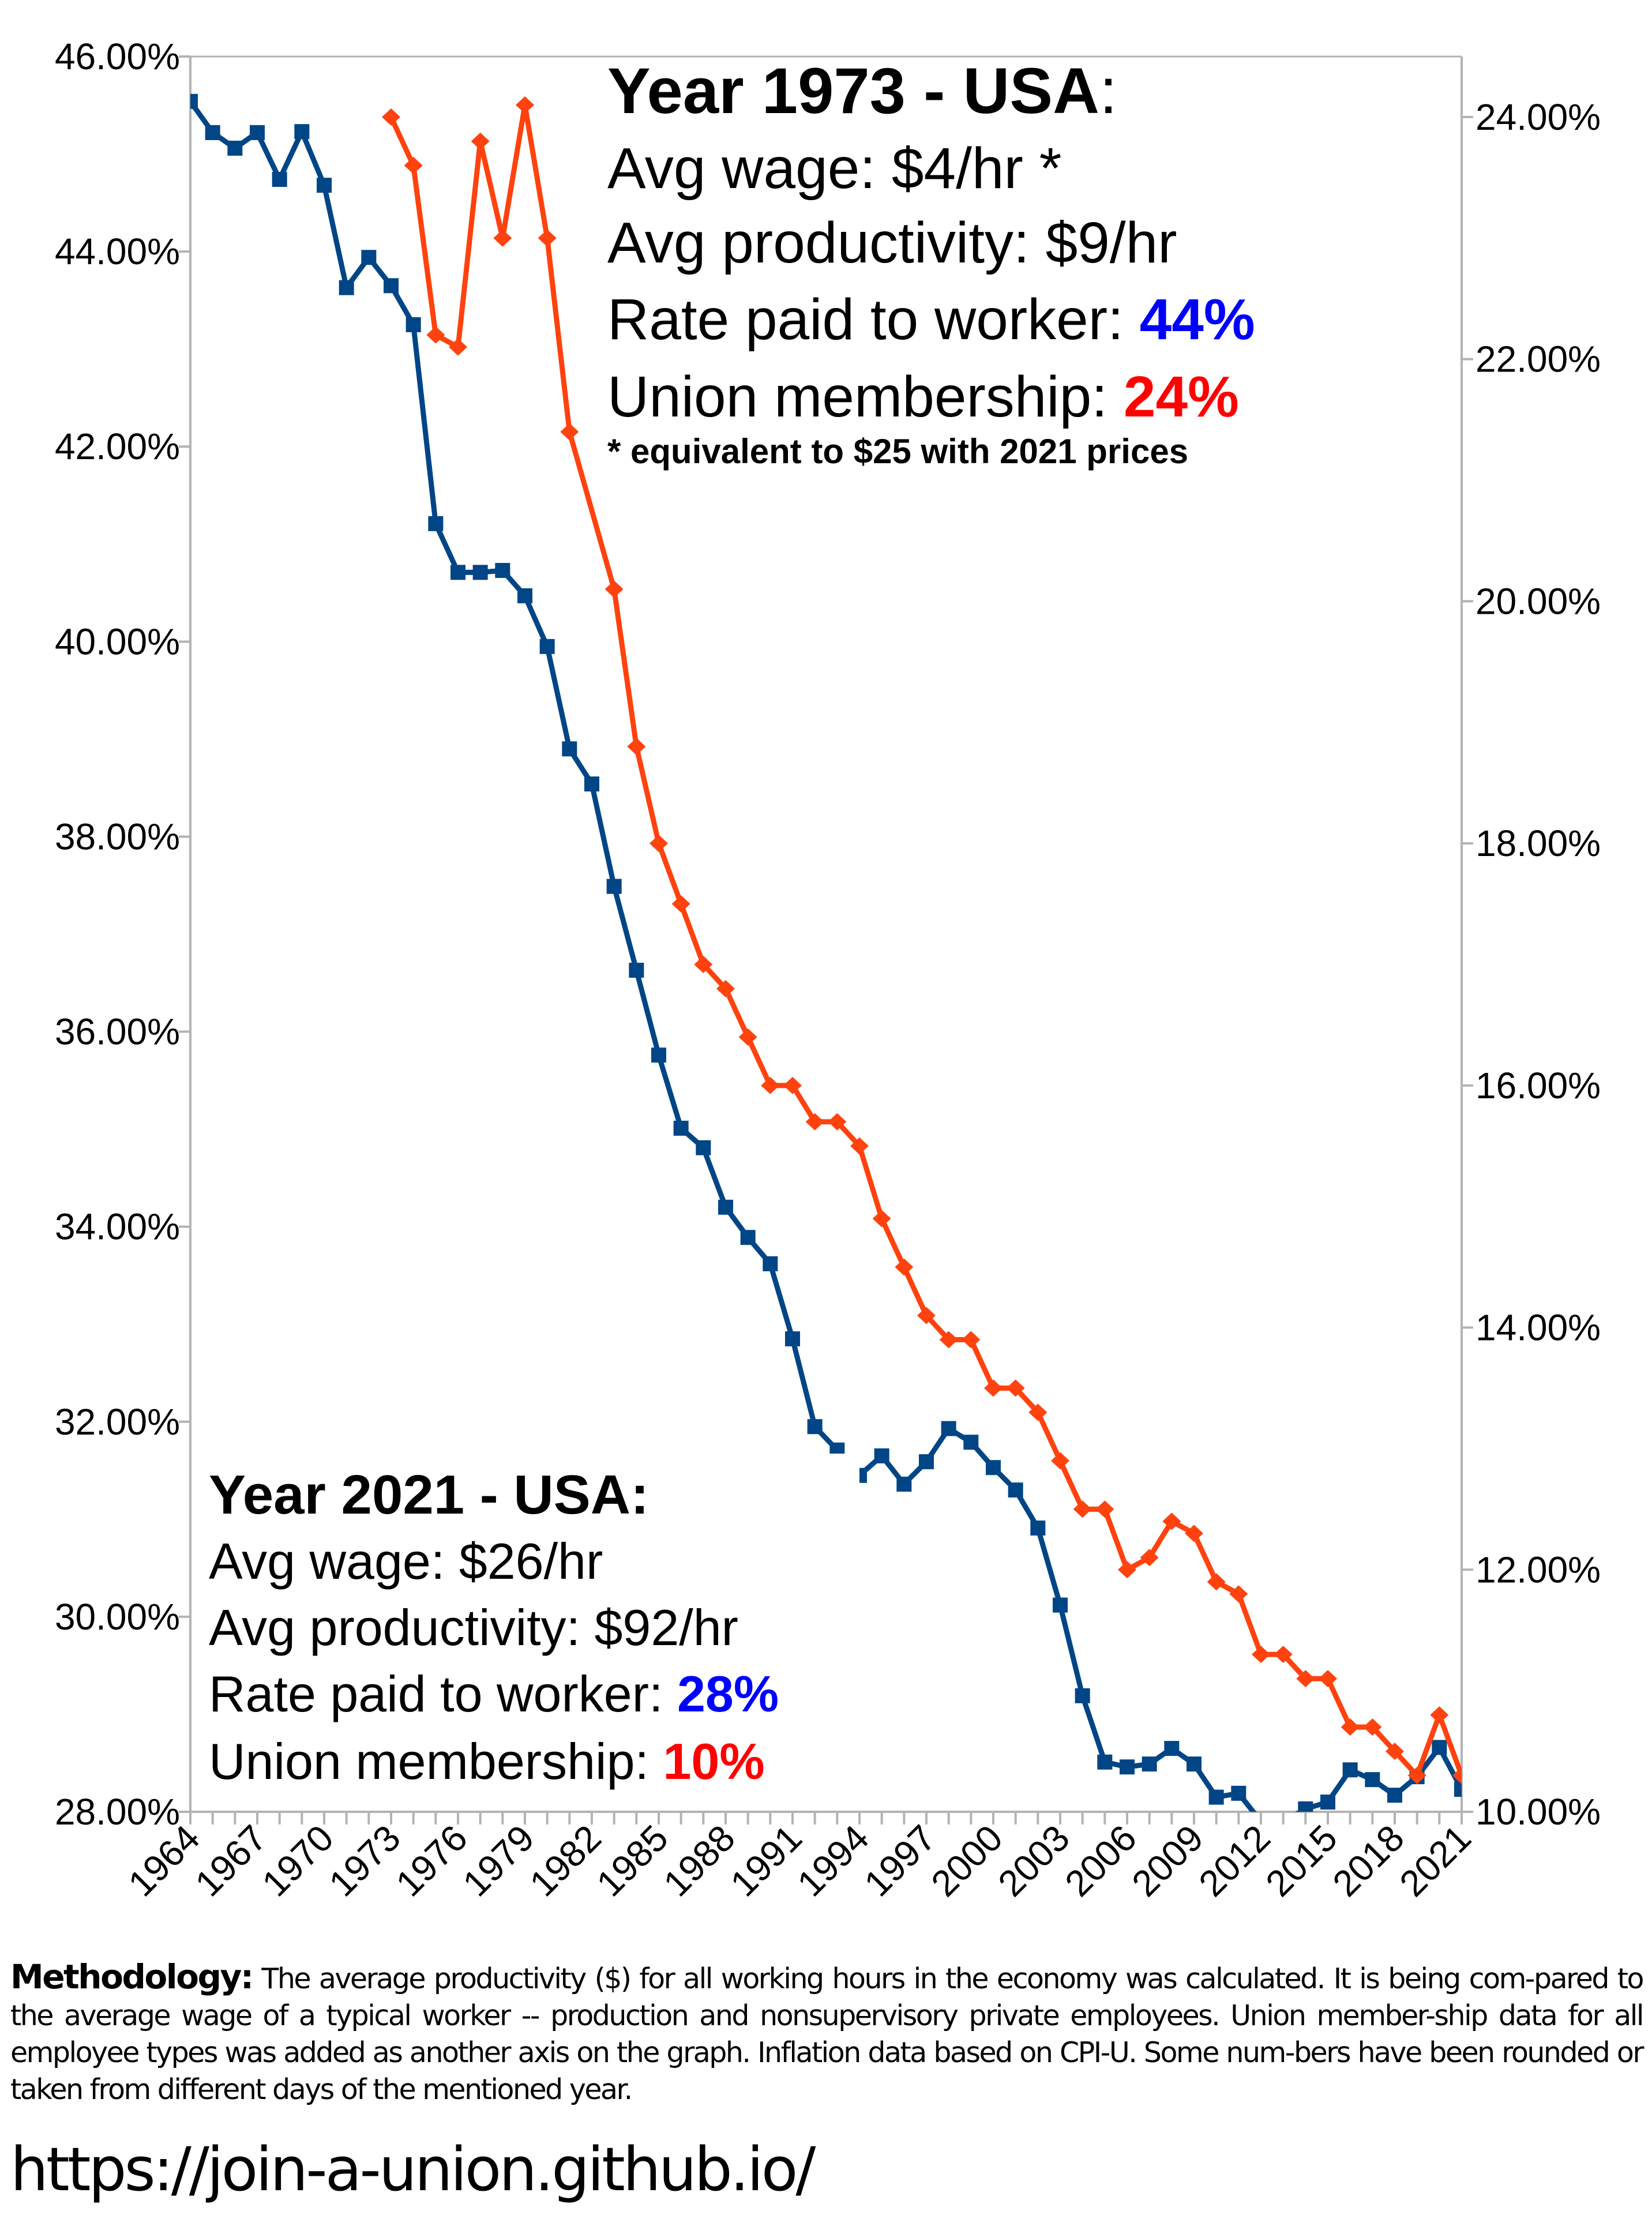 The height and width of the screenshot is (2215, 1652). Describe the element at coordinates (406, 1561) in the screenshot. I see `annotation-2021-wage: Avg wage: $26/hr` at that location.